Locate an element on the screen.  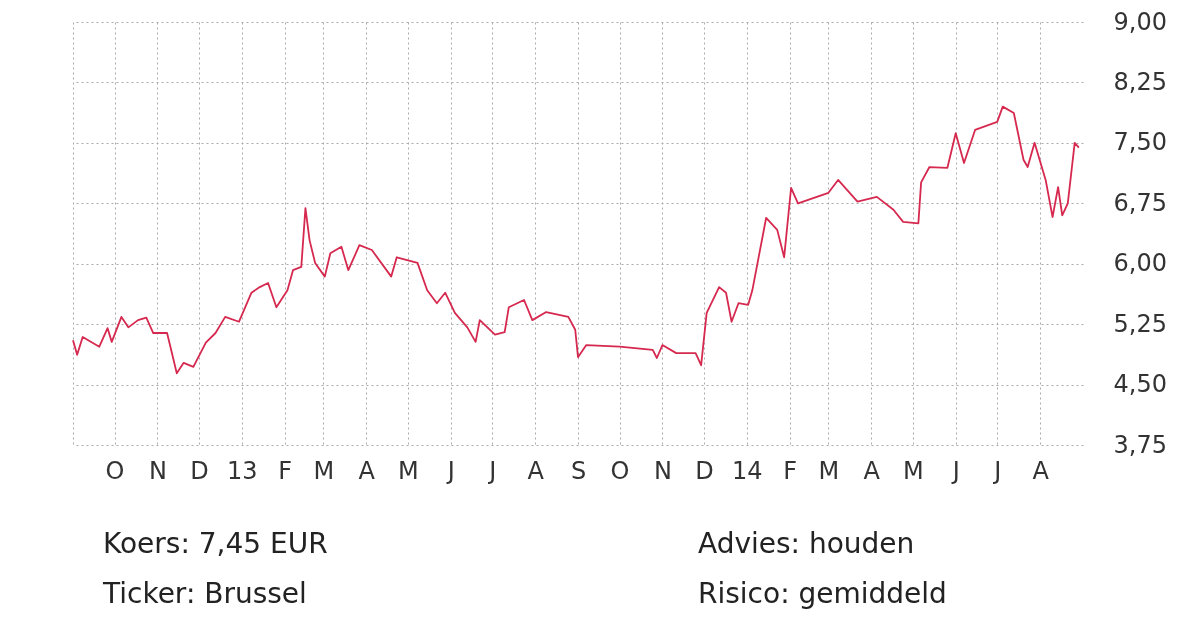
y-tick-label: 8,25 is located at coordinates (1140, 81).